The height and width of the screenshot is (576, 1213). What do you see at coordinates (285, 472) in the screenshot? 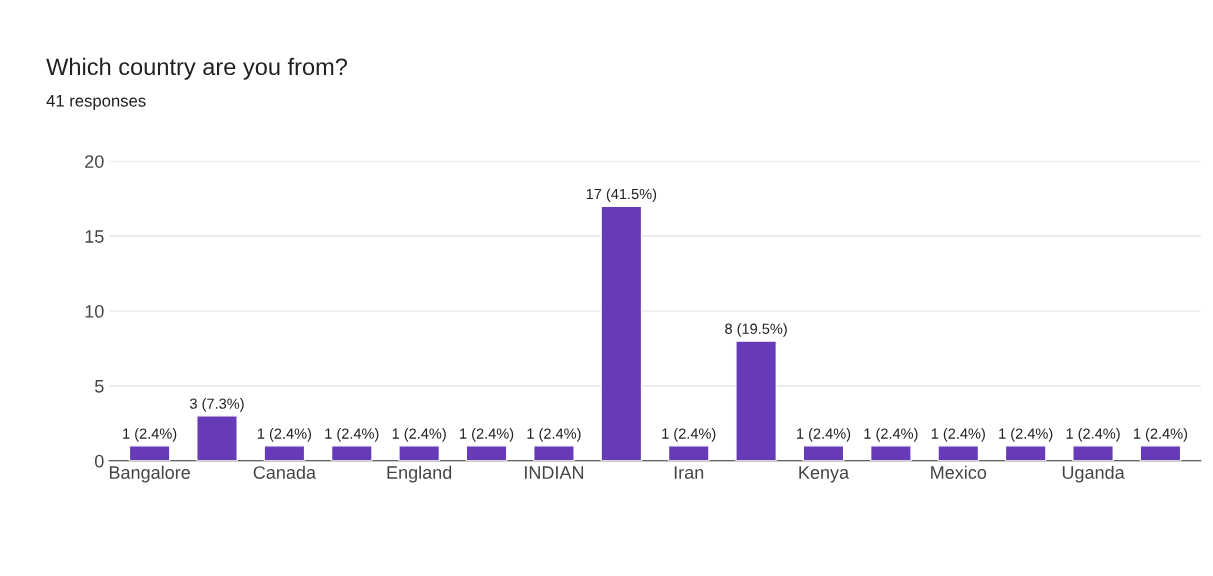
I see `x-tick-label: Canada` at bounding box center [285, 472].